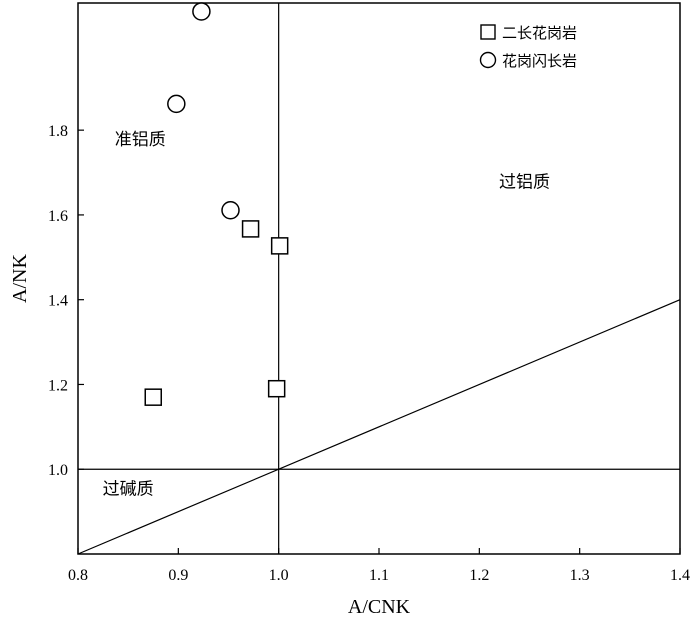 The width and height of the screenshot is (700, 620). I want to click on region-label: 过碱质, so click(128, 490).